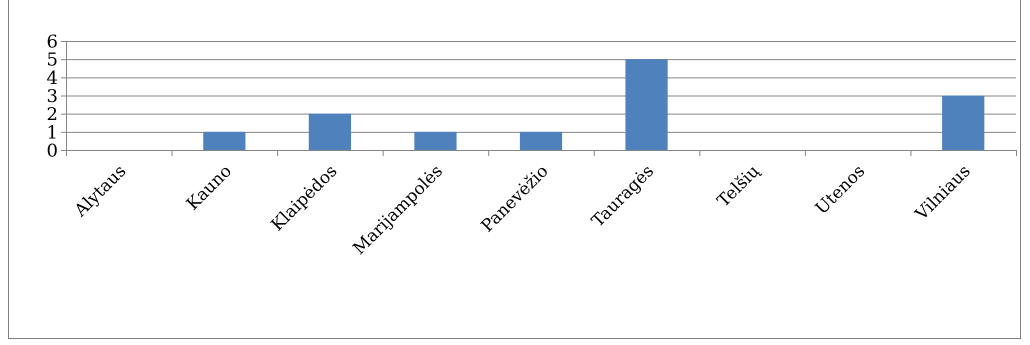  Describe the element at coordinates (514, 198) in the screenshot. I see `x-category-label: Panevėžio` at that location.